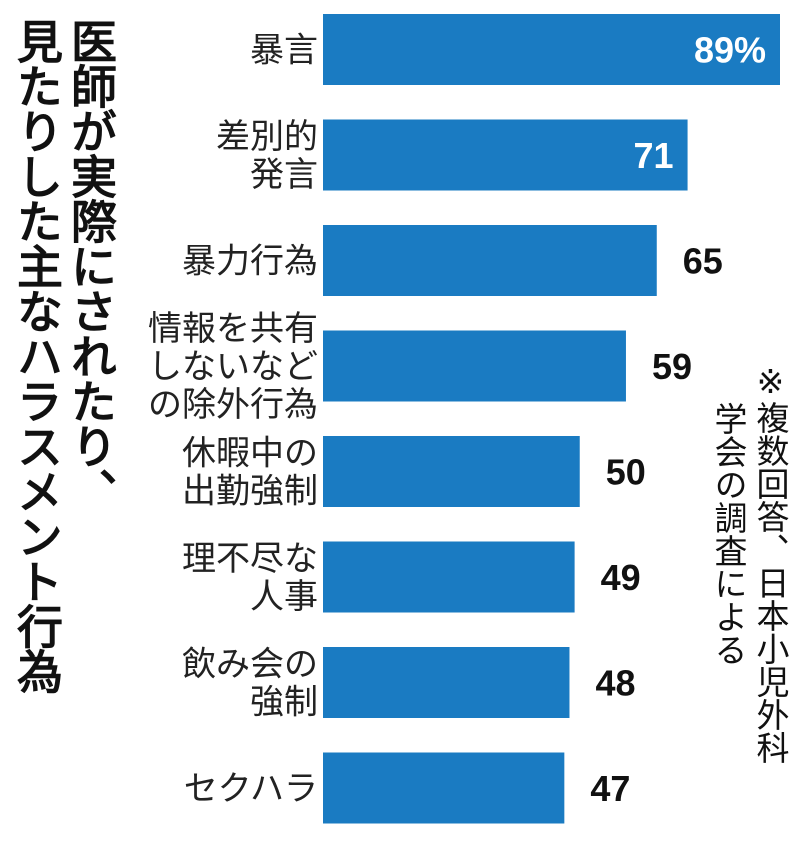 This screenshot has height=850, width=800. Describe the element at coordinates (250, 684) in the screenshot. I see `category-label-6: 飲み会の強制` at that location.